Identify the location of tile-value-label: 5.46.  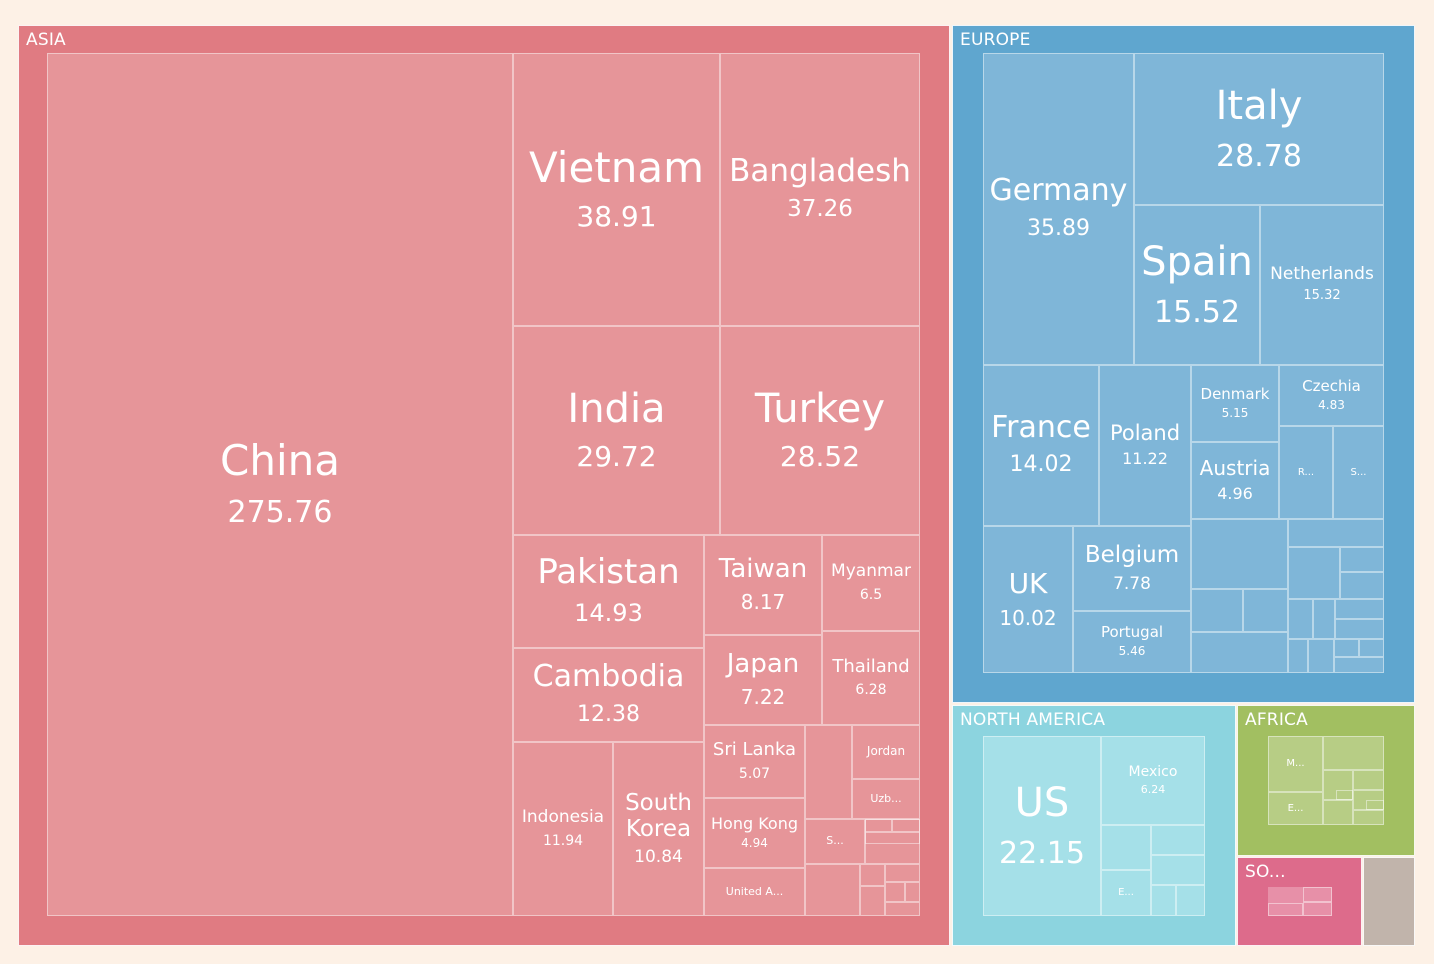
(1132, 651).